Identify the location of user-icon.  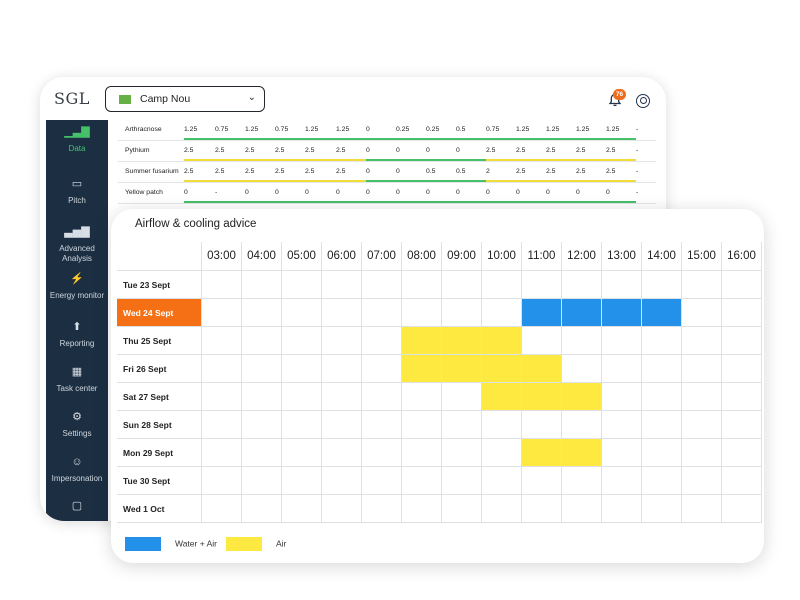
(643, 101).